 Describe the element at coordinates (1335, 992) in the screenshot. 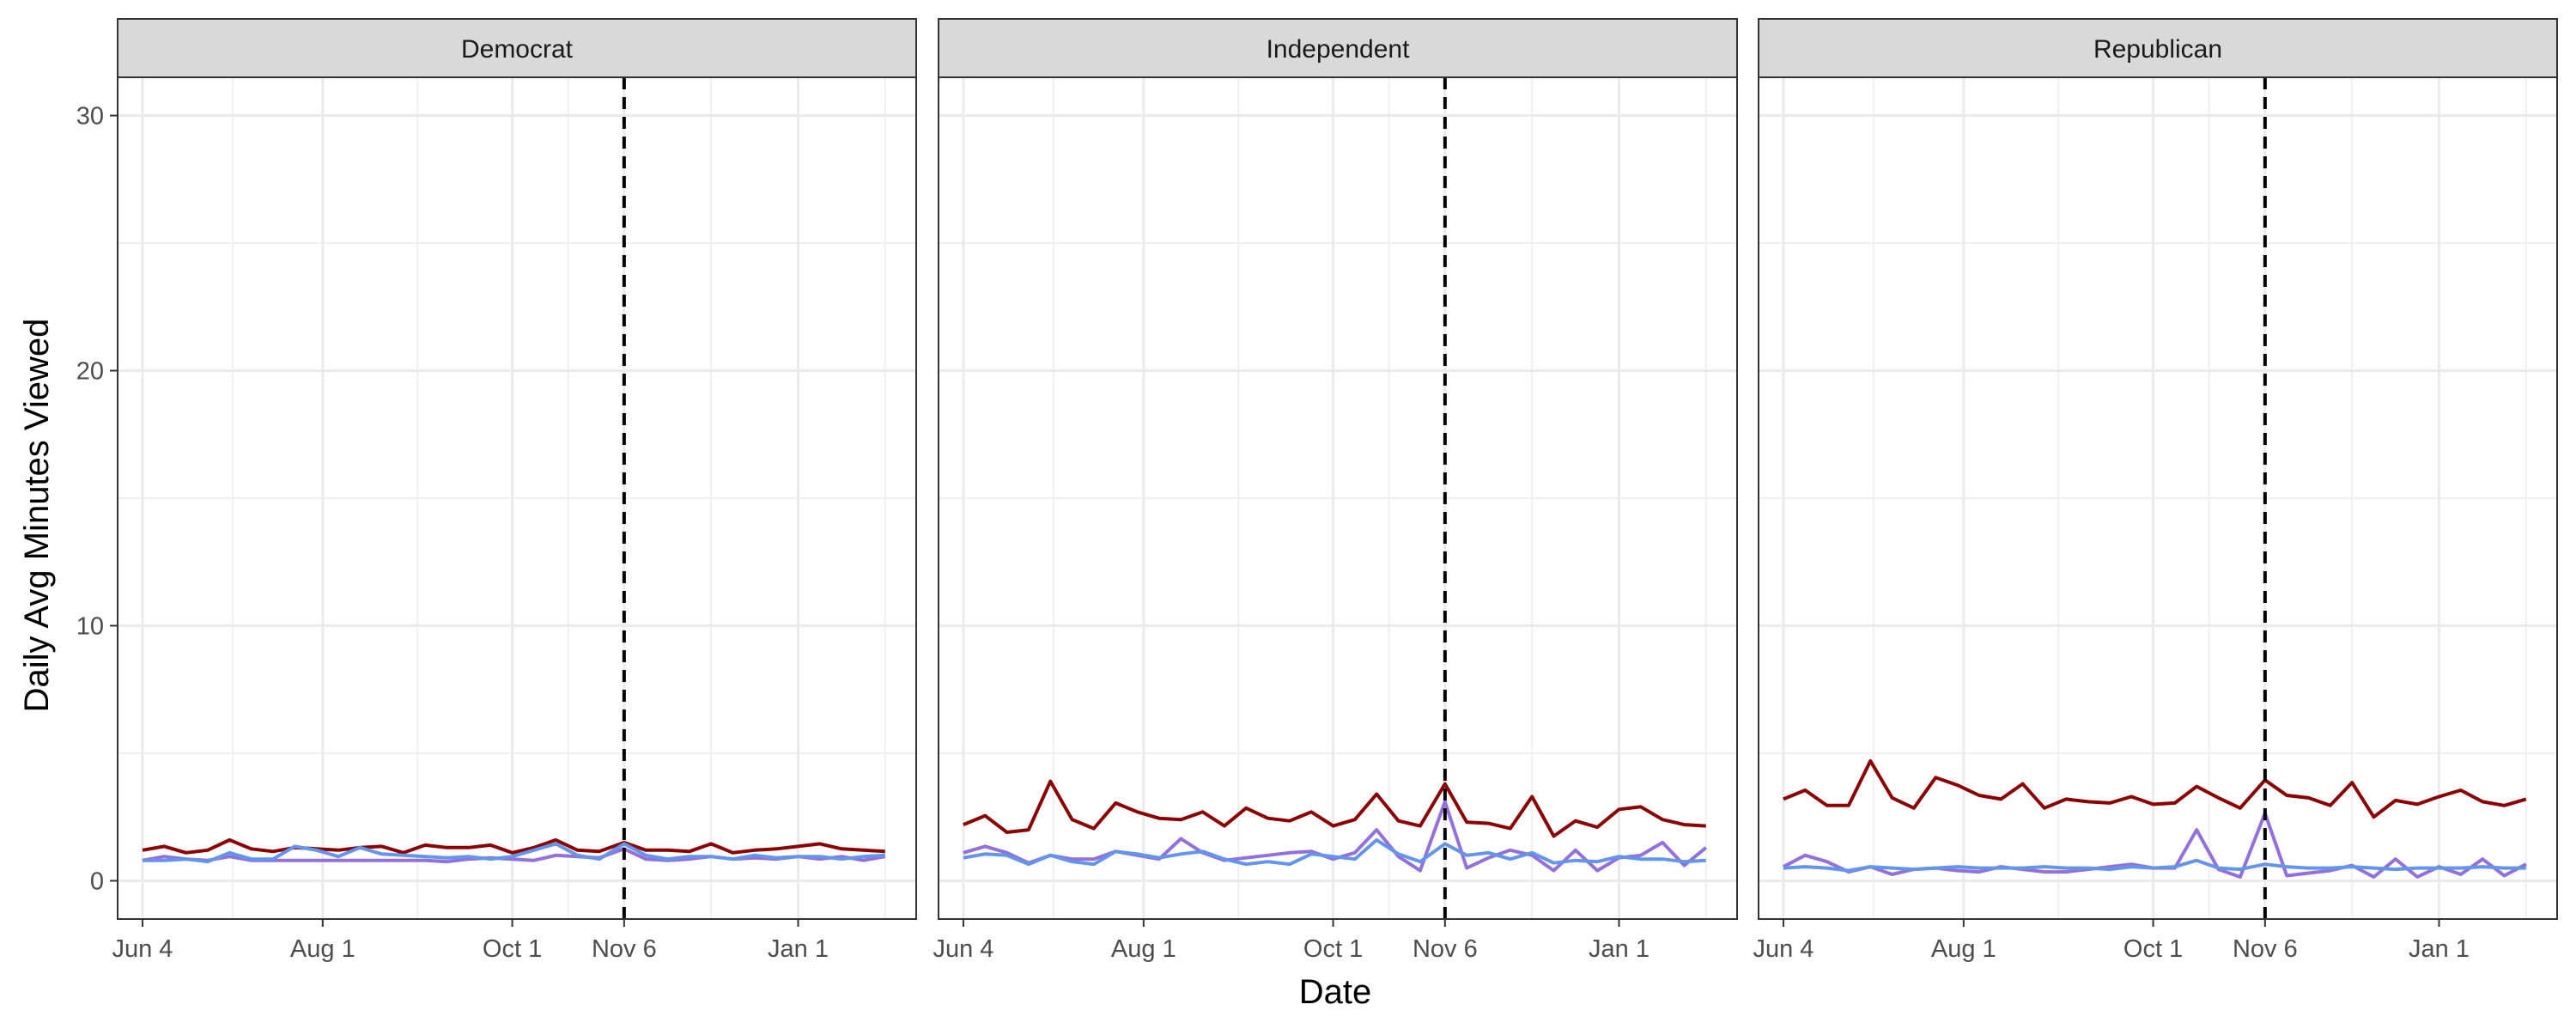

I see `x-axis-title: Date` at that location.